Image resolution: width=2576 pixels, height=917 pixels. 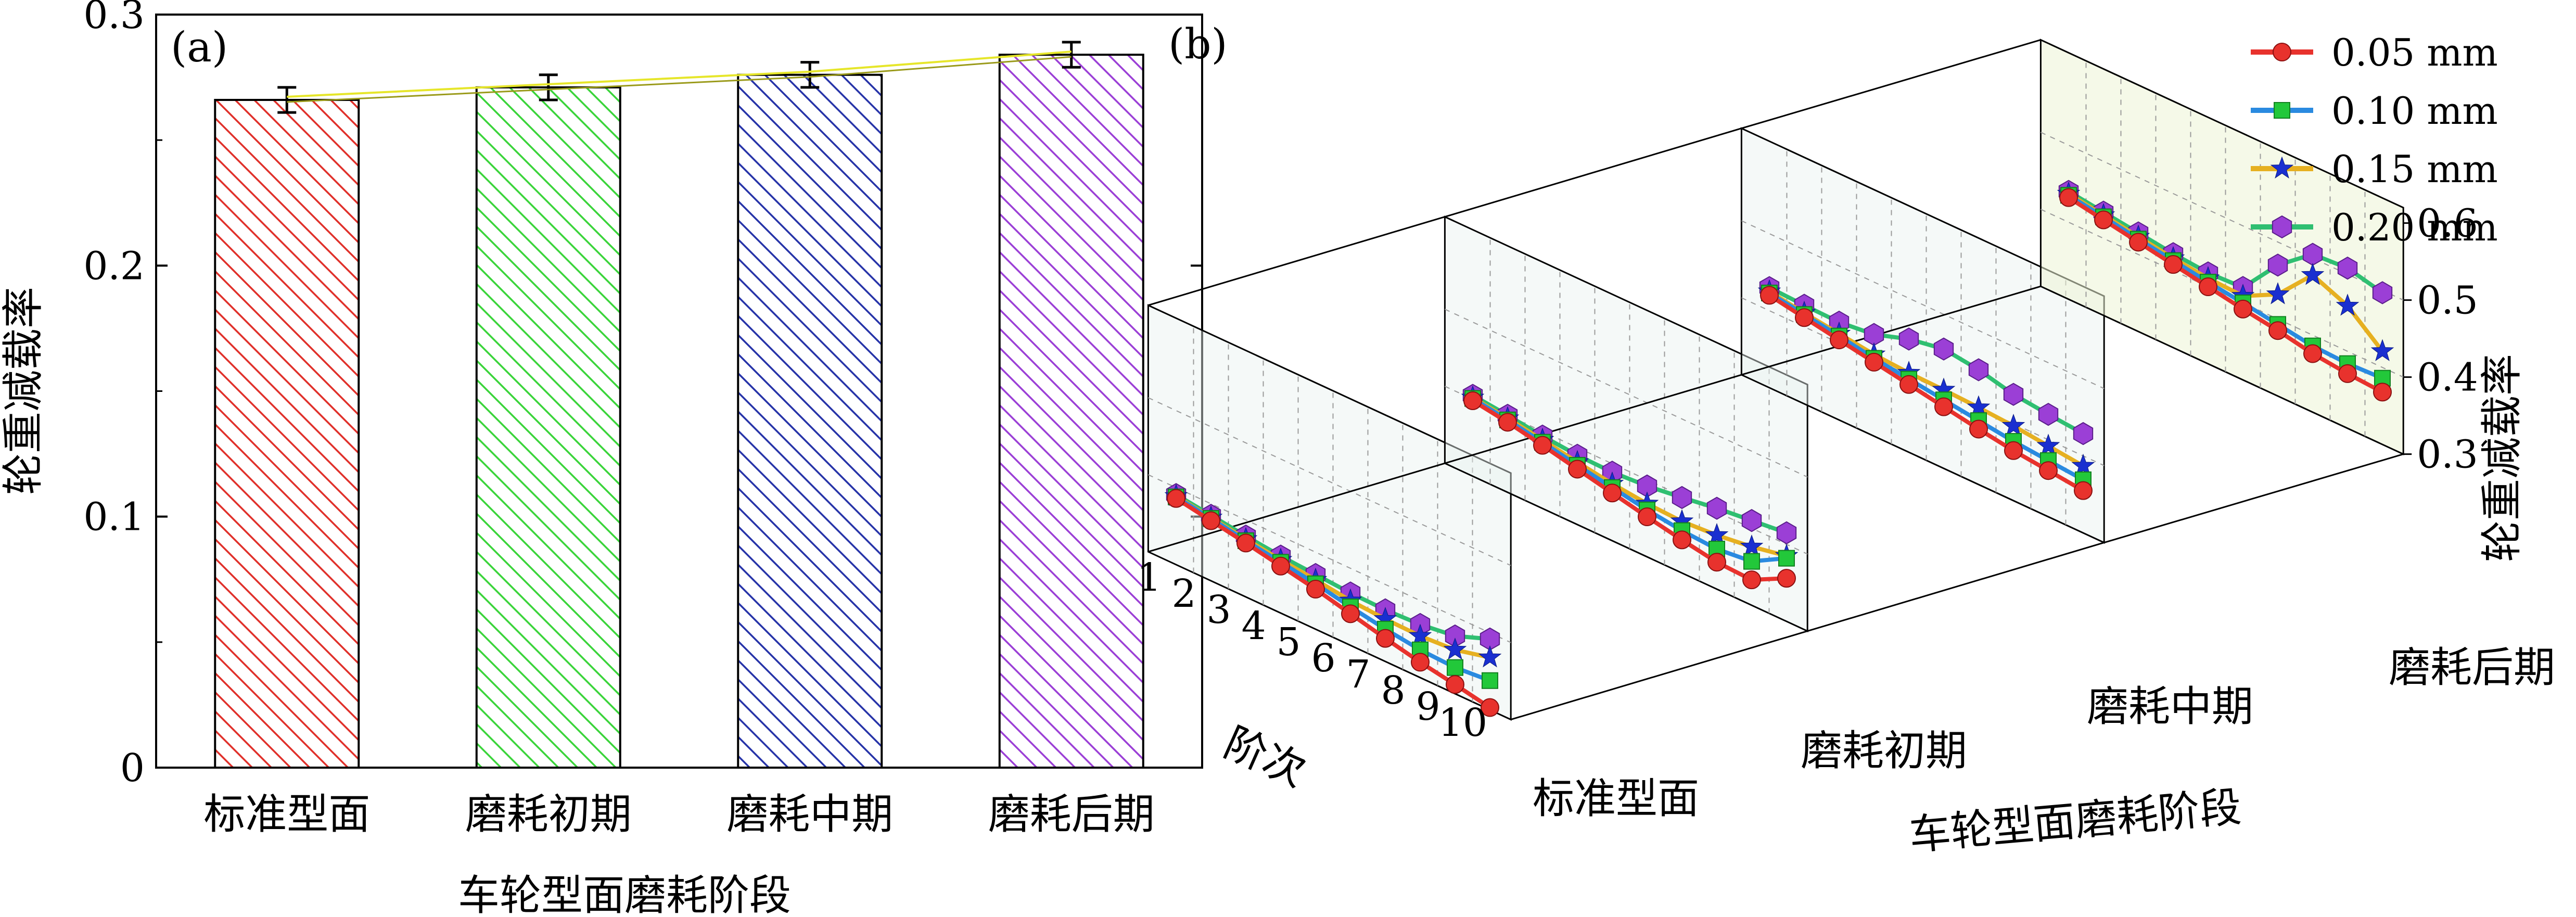 I want to click on panel-a-x-axis-label: 车轮型面磨耗阶段, so click(x=624, y=893).